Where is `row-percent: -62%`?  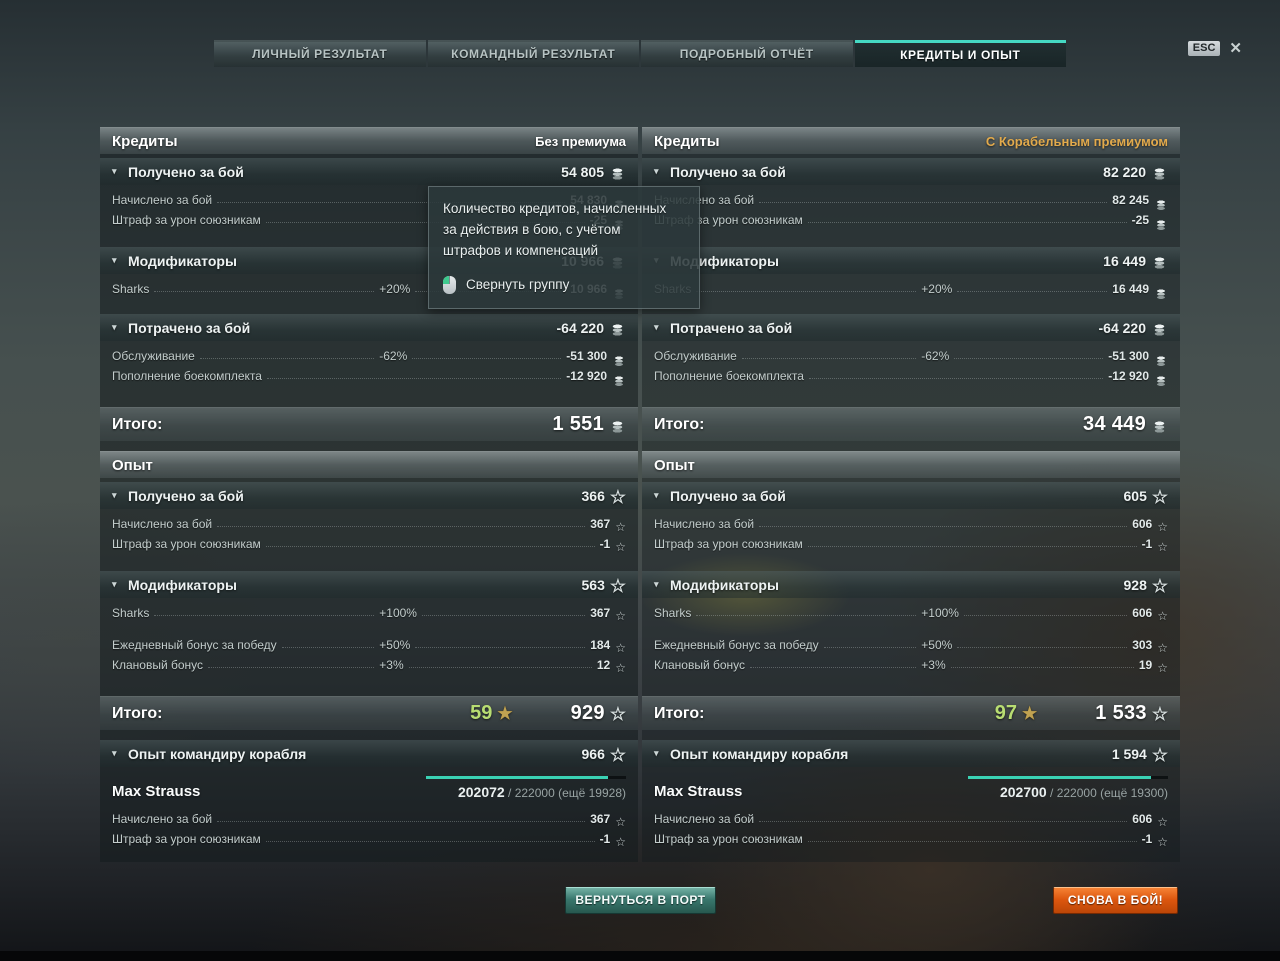
row-percent: -62% is located at coordinates (393, 356).